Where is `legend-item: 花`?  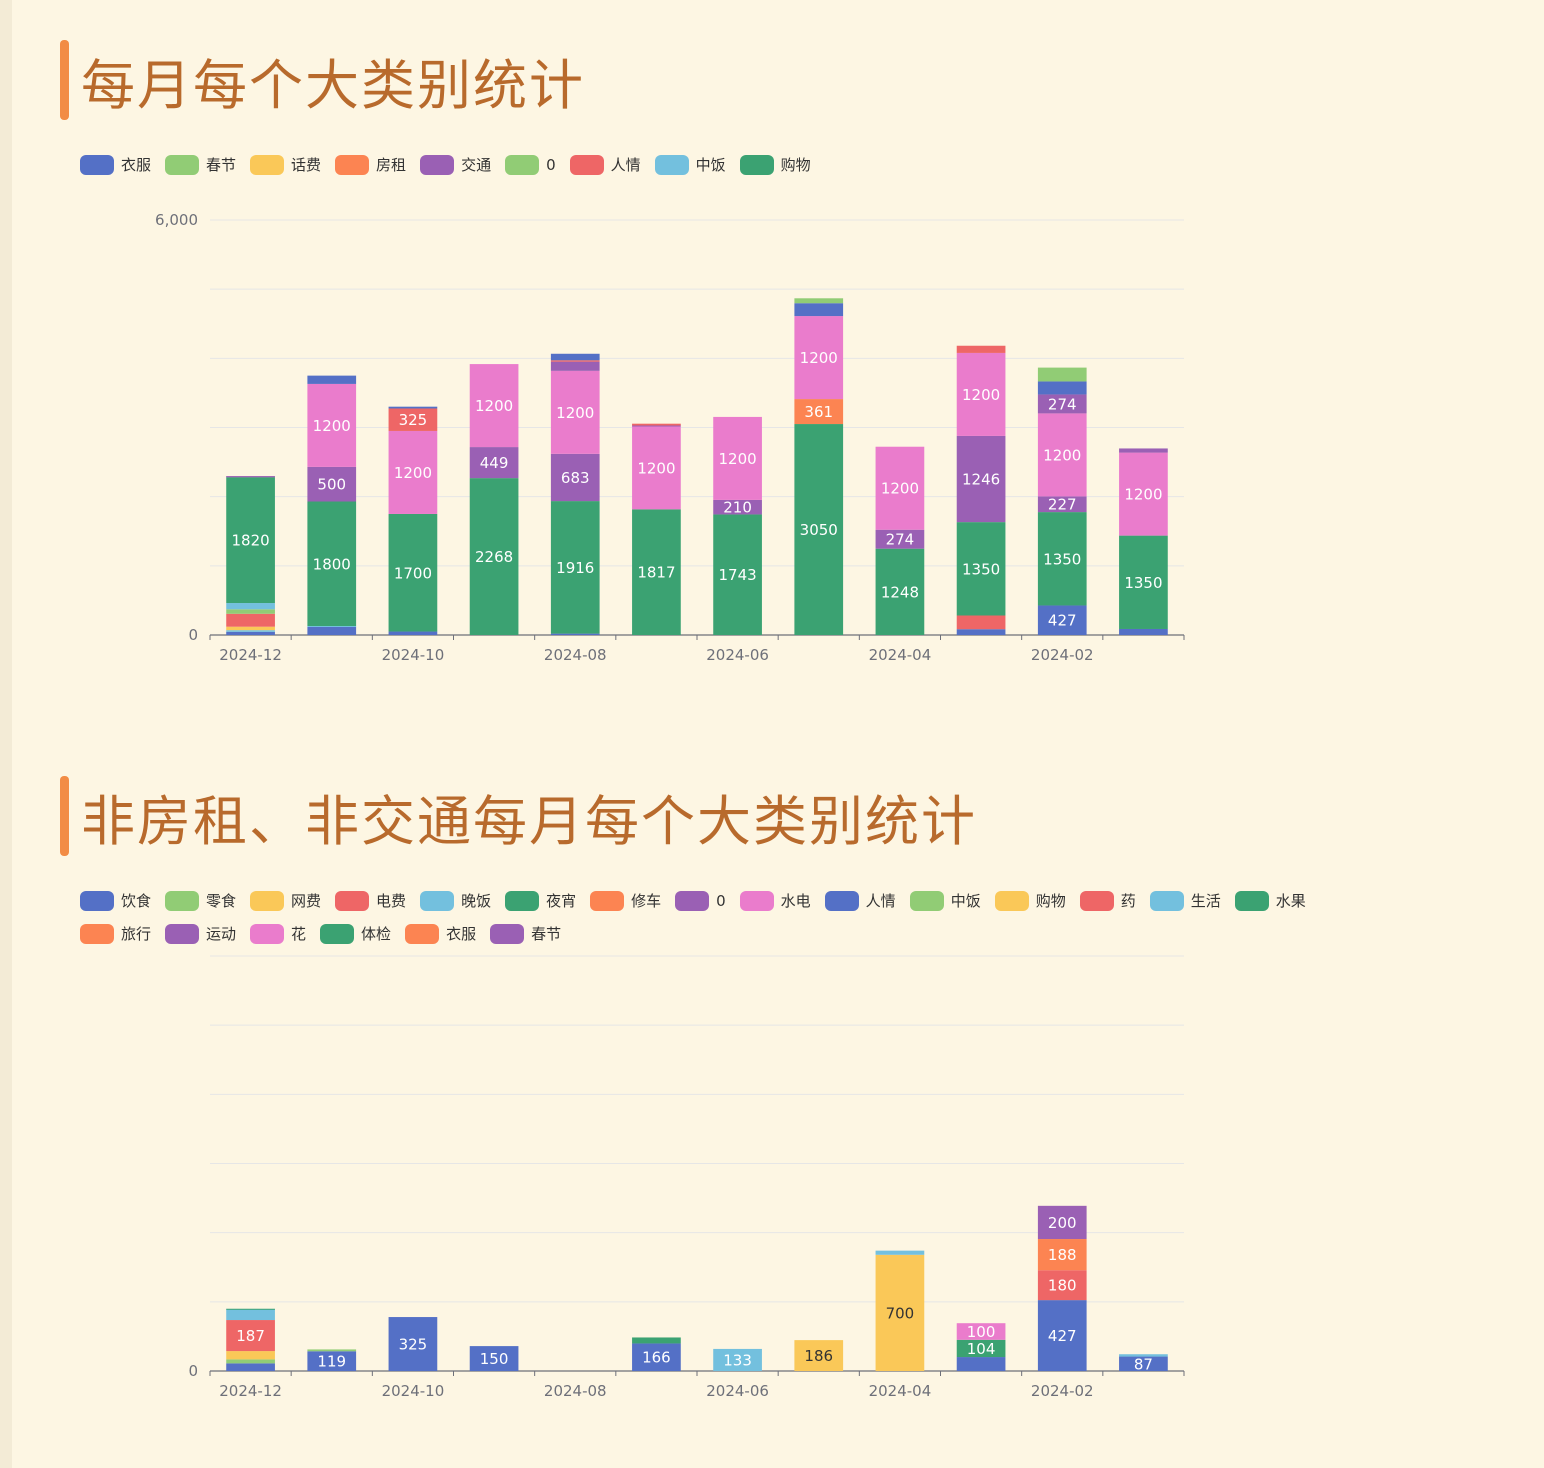
legend-item: 花 is located at coordinates (278, 933).